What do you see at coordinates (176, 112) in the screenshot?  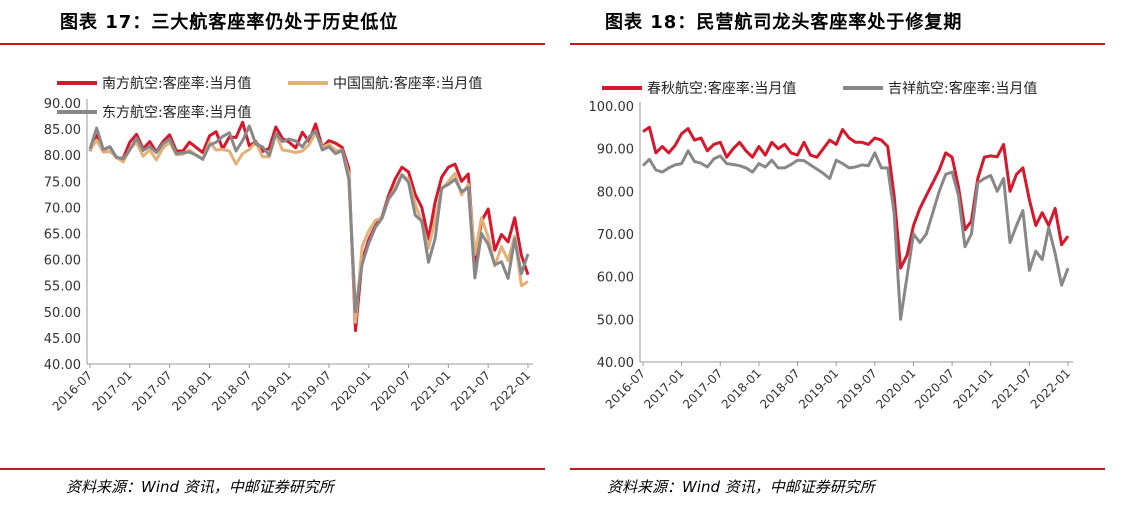 I see `legend-label: 东方航空:客座率:当月值` at bounding box center [176, 112].